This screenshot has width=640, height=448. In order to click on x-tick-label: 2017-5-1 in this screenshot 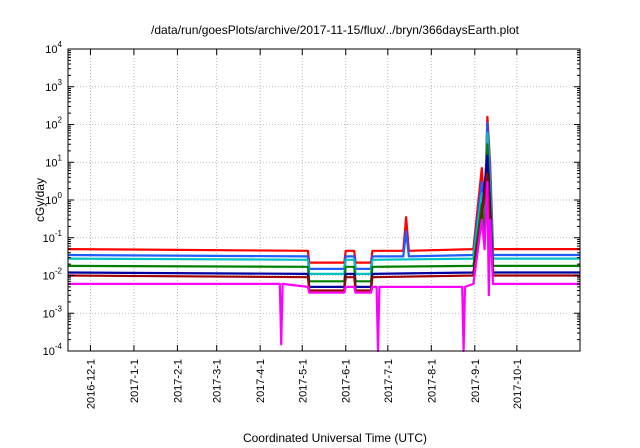, I will do `click(303, 381)`.